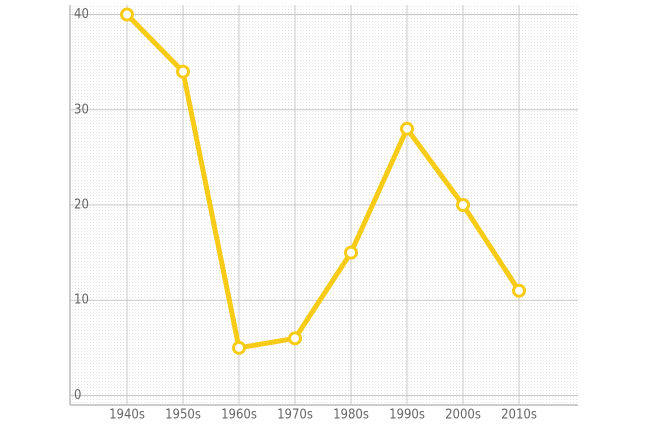 The image size is (649, 432). What do you see at coordinates (239, 415) in the screenshot?
I see `x-tick-label: 1960s` at bounding box center [239, 415].